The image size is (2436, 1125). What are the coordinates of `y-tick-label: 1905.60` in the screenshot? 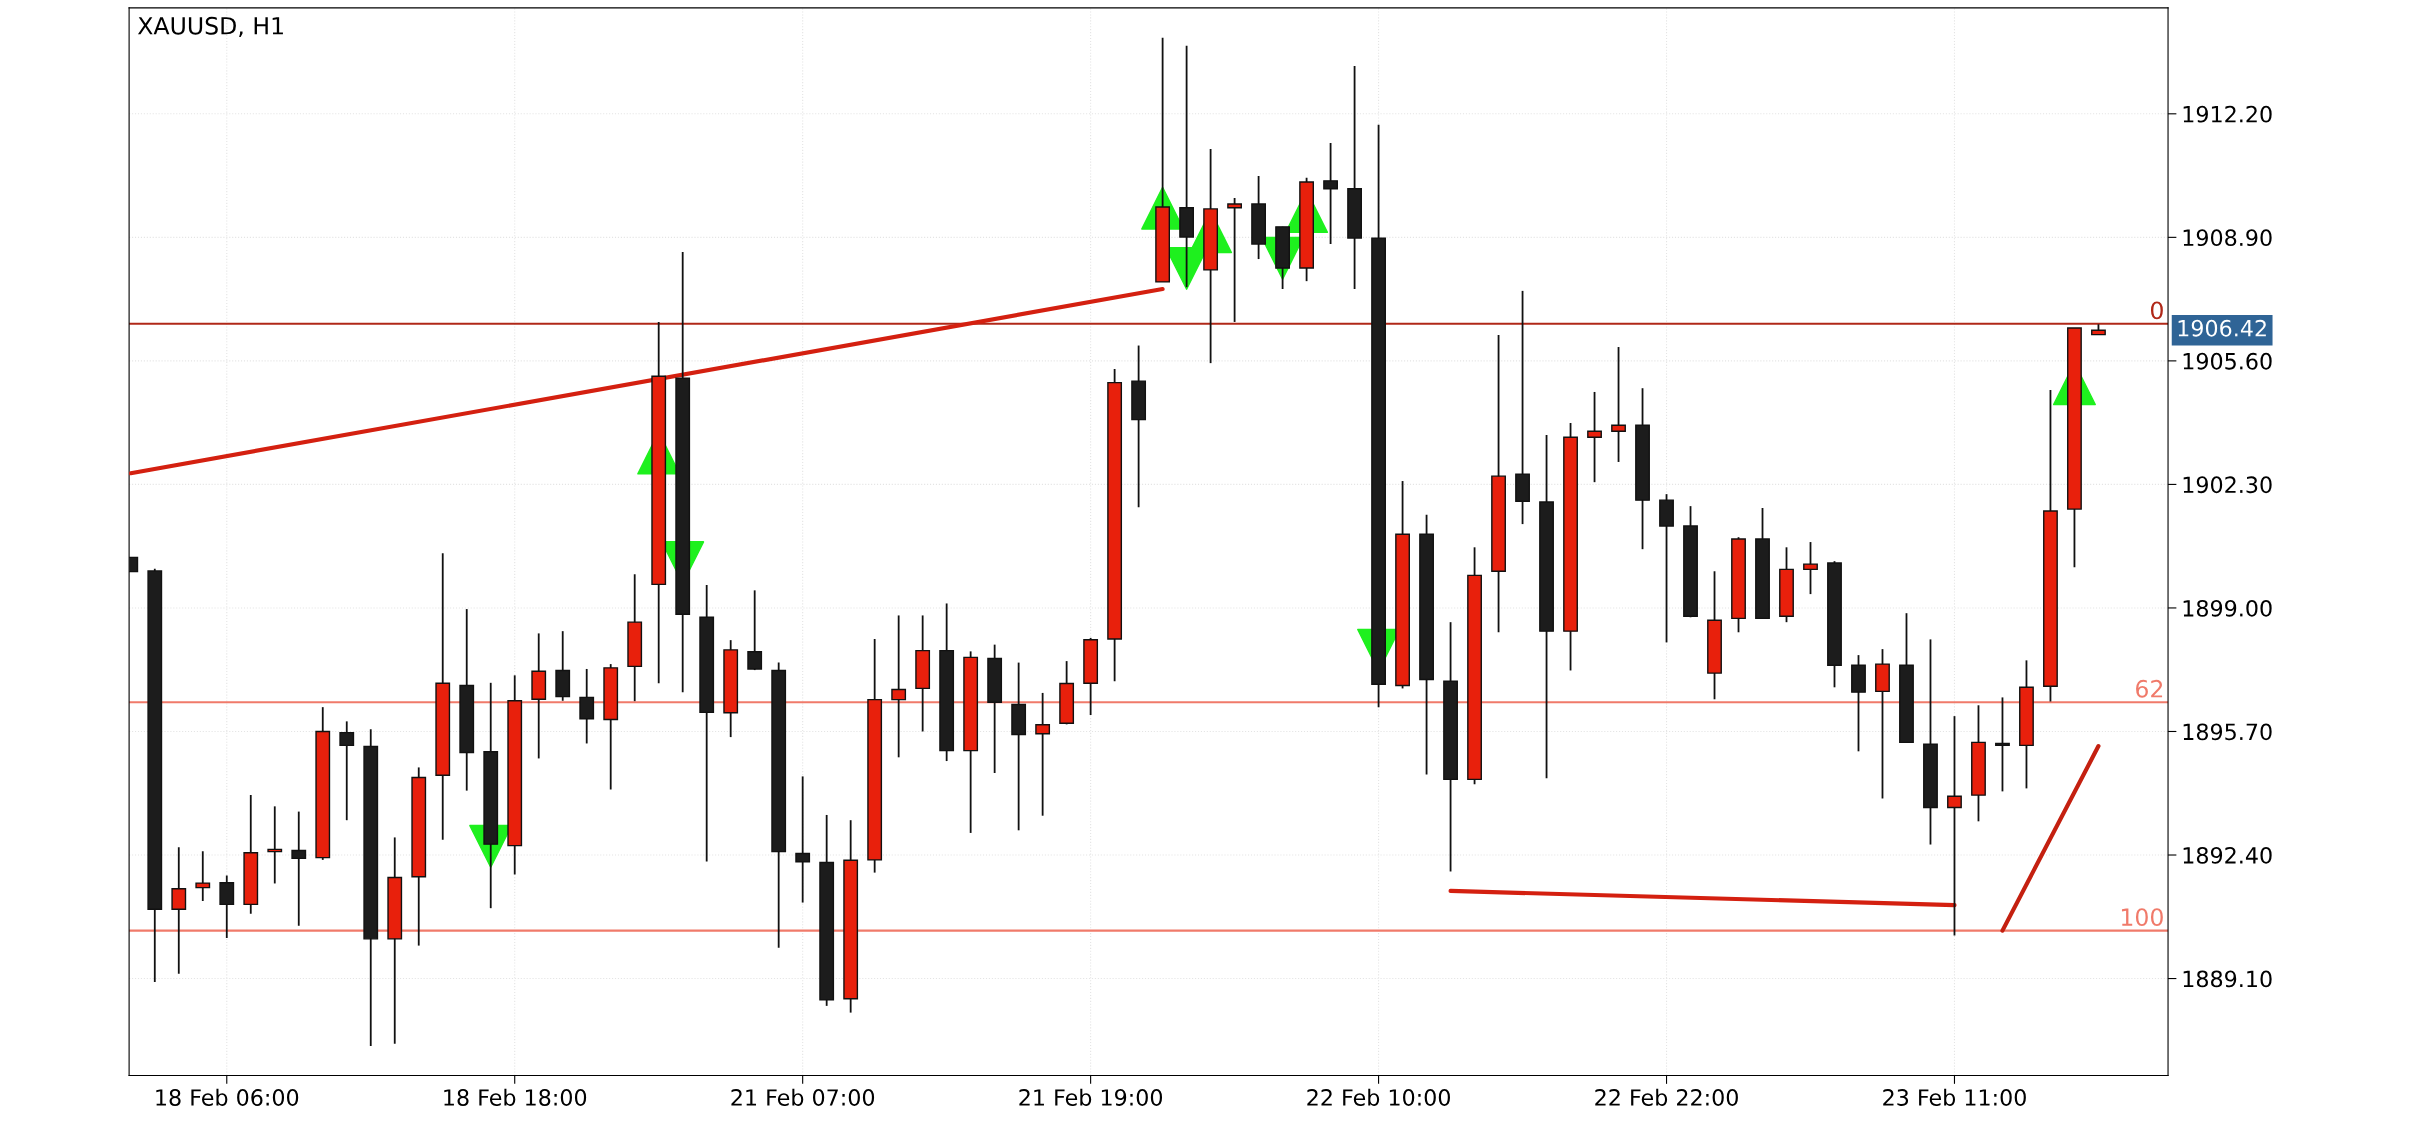 It's located at (2227, 361).